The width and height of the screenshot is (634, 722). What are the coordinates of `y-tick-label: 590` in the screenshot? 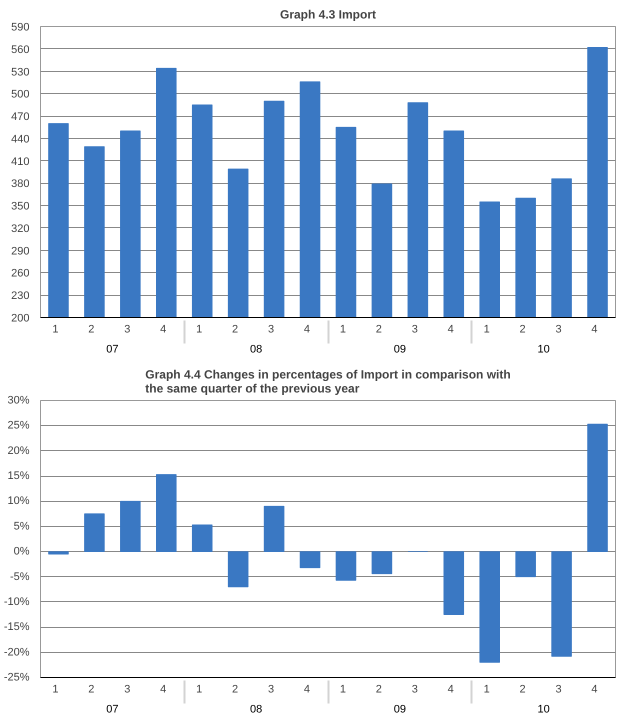 It's located at (20, 28).